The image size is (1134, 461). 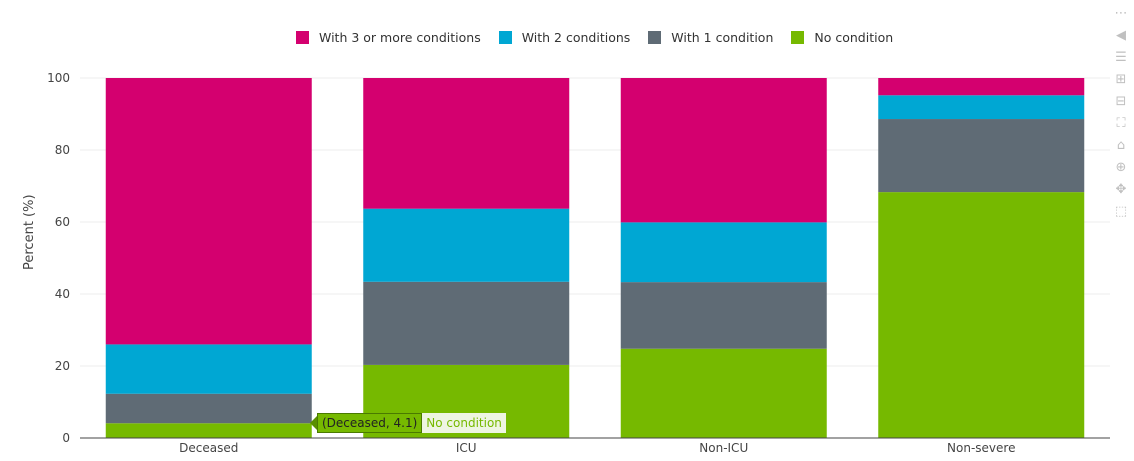 What do you see at coordinates (62, 366) in the screenshot?
I see `y-tick-label: 20` at bounding box center [62, 366].